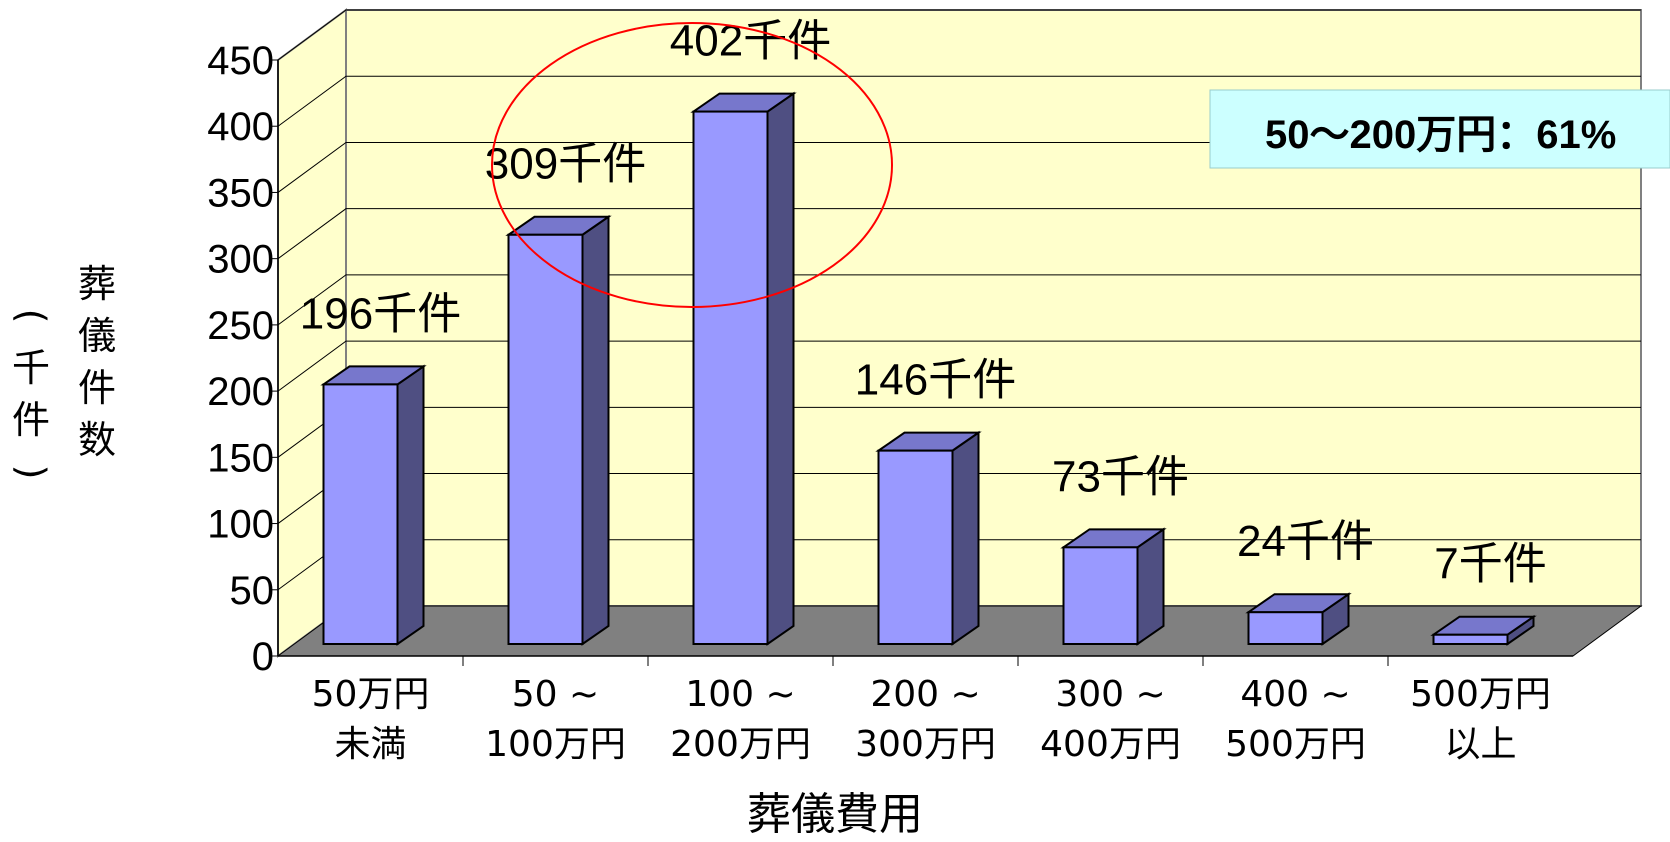 The image size is (1670, 842). I want to click on y-unit-char: ), so click(31, 472).